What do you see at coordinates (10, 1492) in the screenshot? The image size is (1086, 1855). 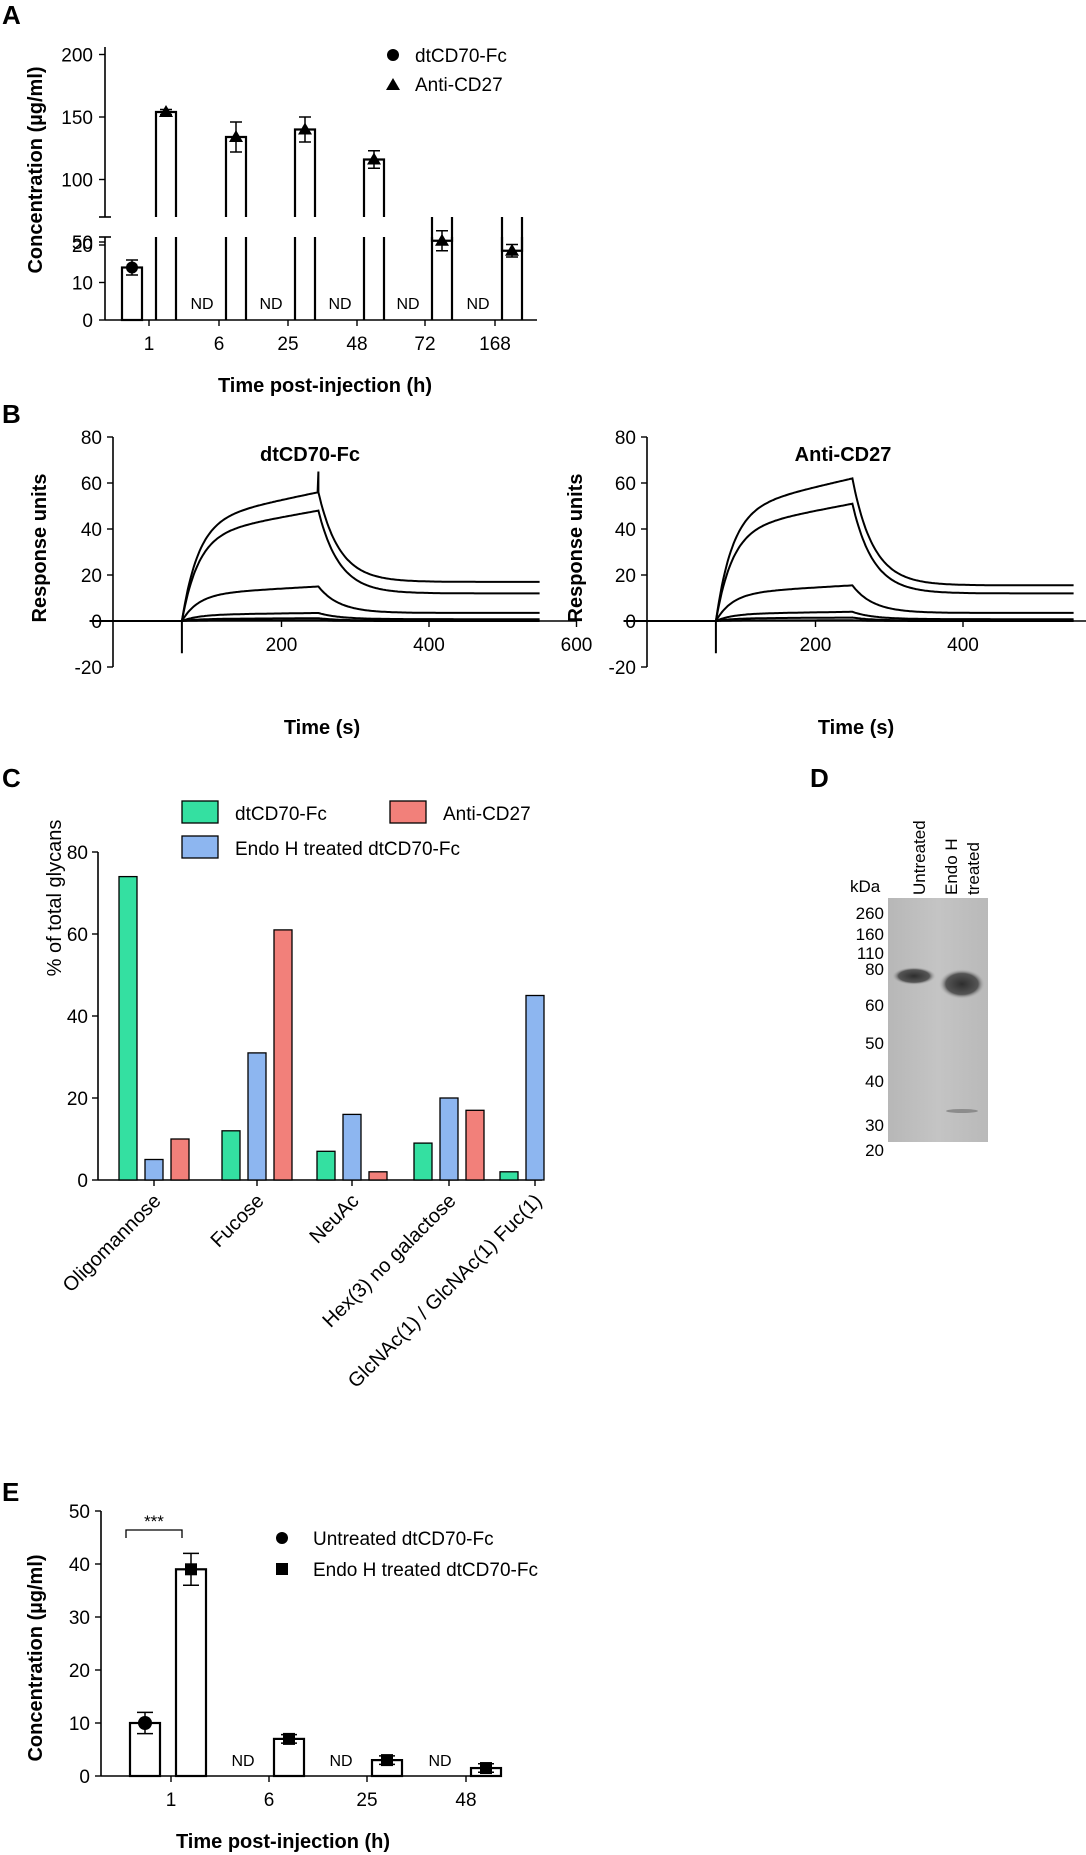 I see `panel-e-label: E` at bounding box center [10, 1492].